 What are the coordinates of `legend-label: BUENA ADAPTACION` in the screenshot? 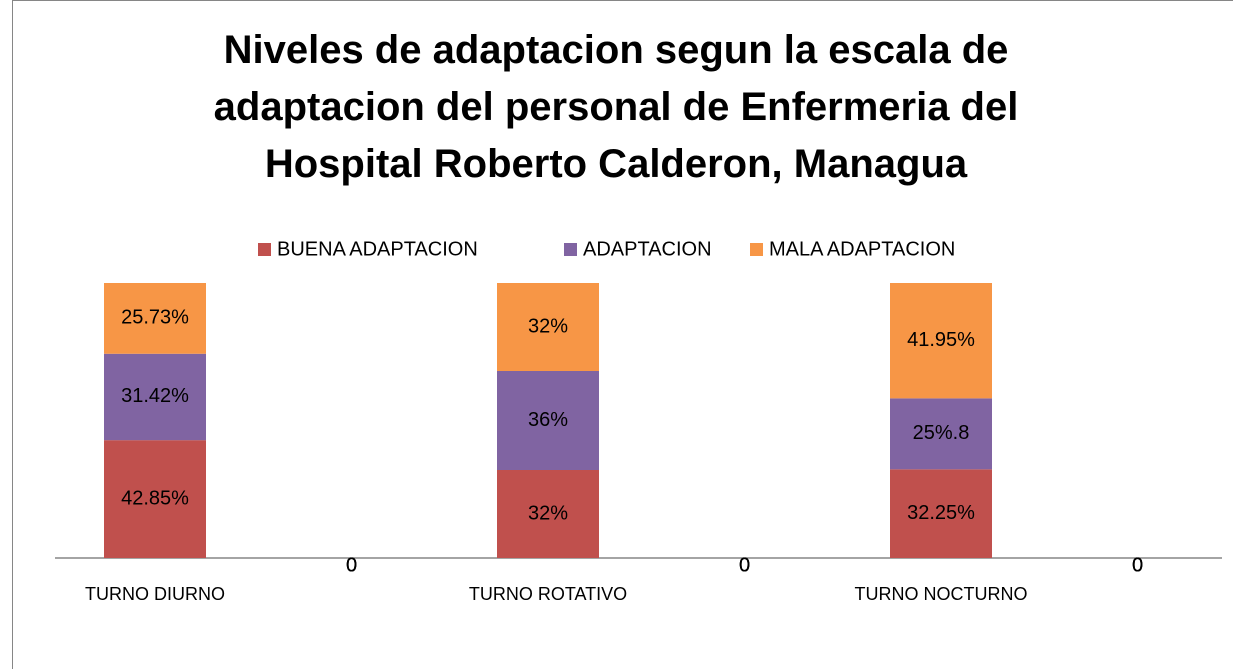 It's located at (377, 249).